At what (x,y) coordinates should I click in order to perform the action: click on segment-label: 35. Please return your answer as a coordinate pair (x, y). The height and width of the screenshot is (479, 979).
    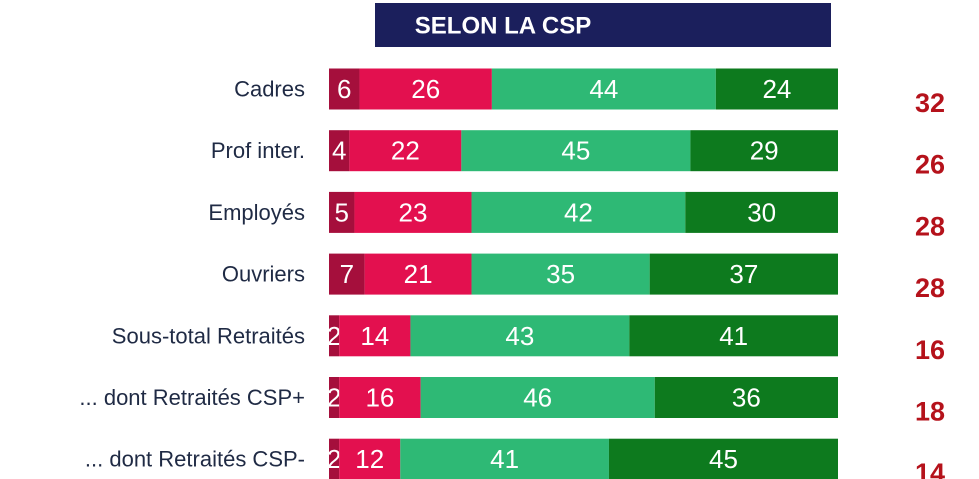
    Looking at the image, I should click on (560, 274).